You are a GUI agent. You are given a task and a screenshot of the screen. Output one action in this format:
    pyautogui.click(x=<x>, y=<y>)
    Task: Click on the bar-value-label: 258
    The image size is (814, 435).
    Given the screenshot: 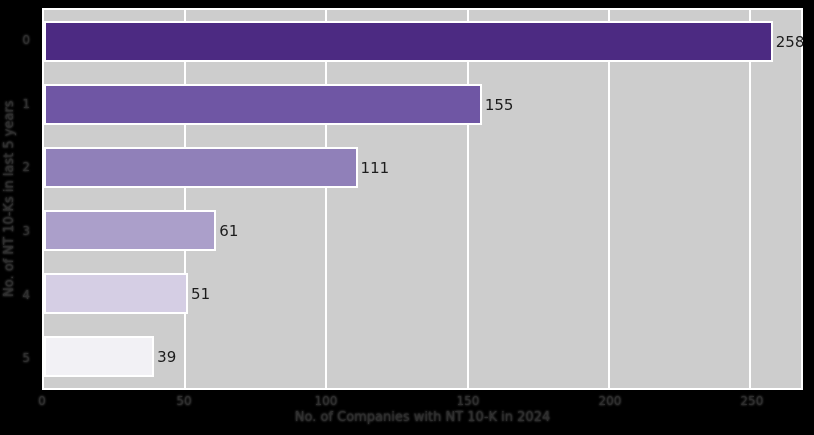 What is the action you would take?
    pyautogui.click(x=790, y=41)
    